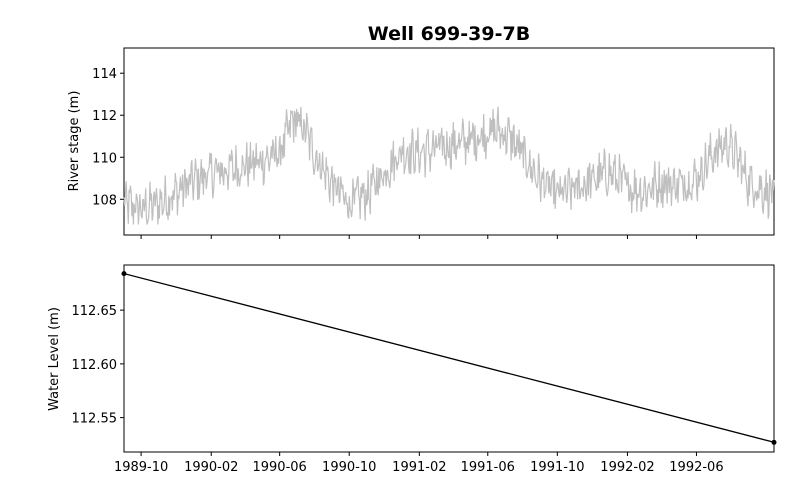  Describe the element at coordinates (141, 467) in the screenshot. I see `x-tick-label: 1989-10` at that location.